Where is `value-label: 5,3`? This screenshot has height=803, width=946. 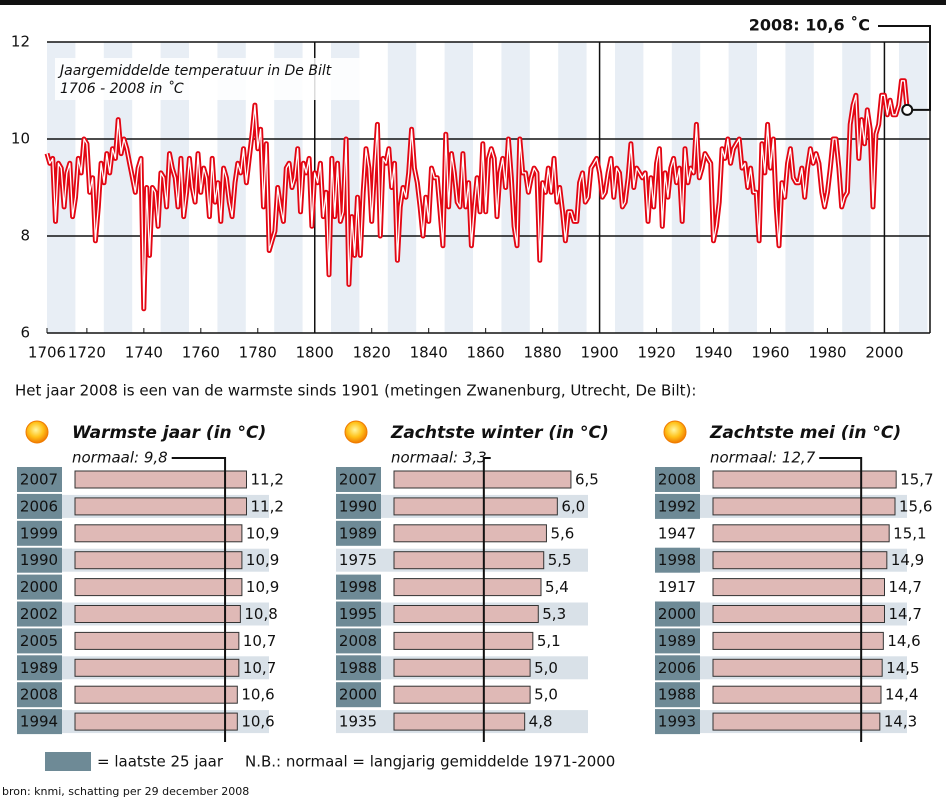
value-label: 5,3 is located at coordinates (554, 614).